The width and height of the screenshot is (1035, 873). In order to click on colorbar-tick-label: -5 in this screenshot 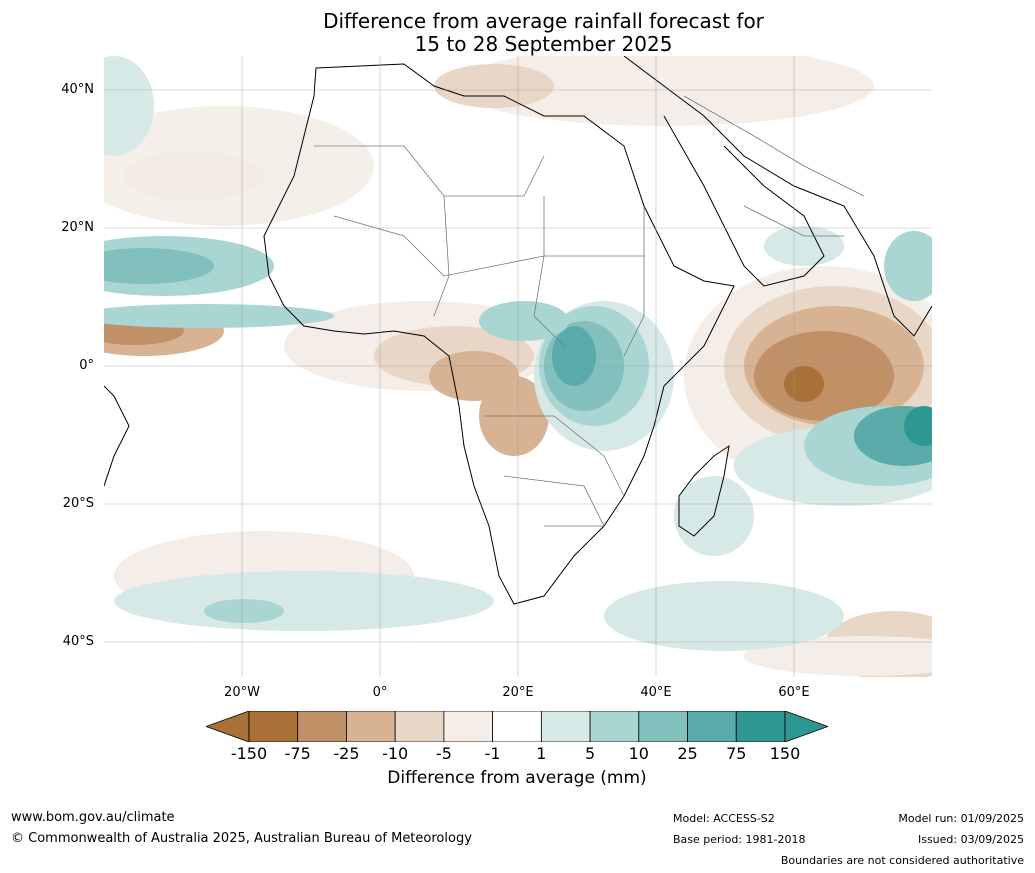, I will do `click(443, 753)`.